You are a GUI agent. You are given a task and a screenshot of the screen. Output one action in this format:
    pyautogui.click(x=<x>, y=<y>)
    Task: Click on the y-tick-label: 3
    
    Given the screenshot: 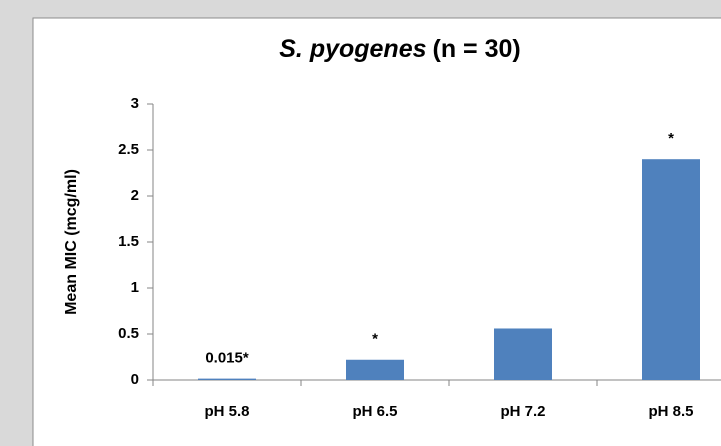 What is the action you would take?
    pyautogui.click(x=135, y=103)
    